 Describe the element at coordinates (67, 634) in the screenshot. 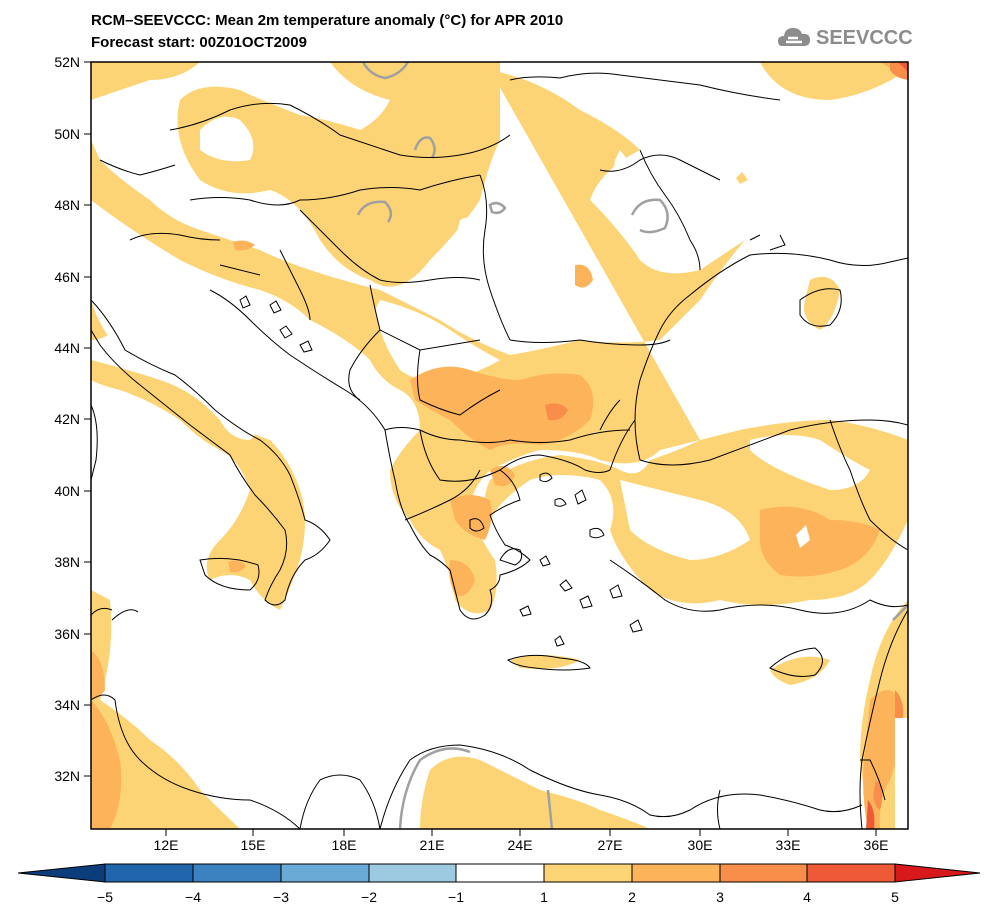

I see `lat-label: 36N` at that location.